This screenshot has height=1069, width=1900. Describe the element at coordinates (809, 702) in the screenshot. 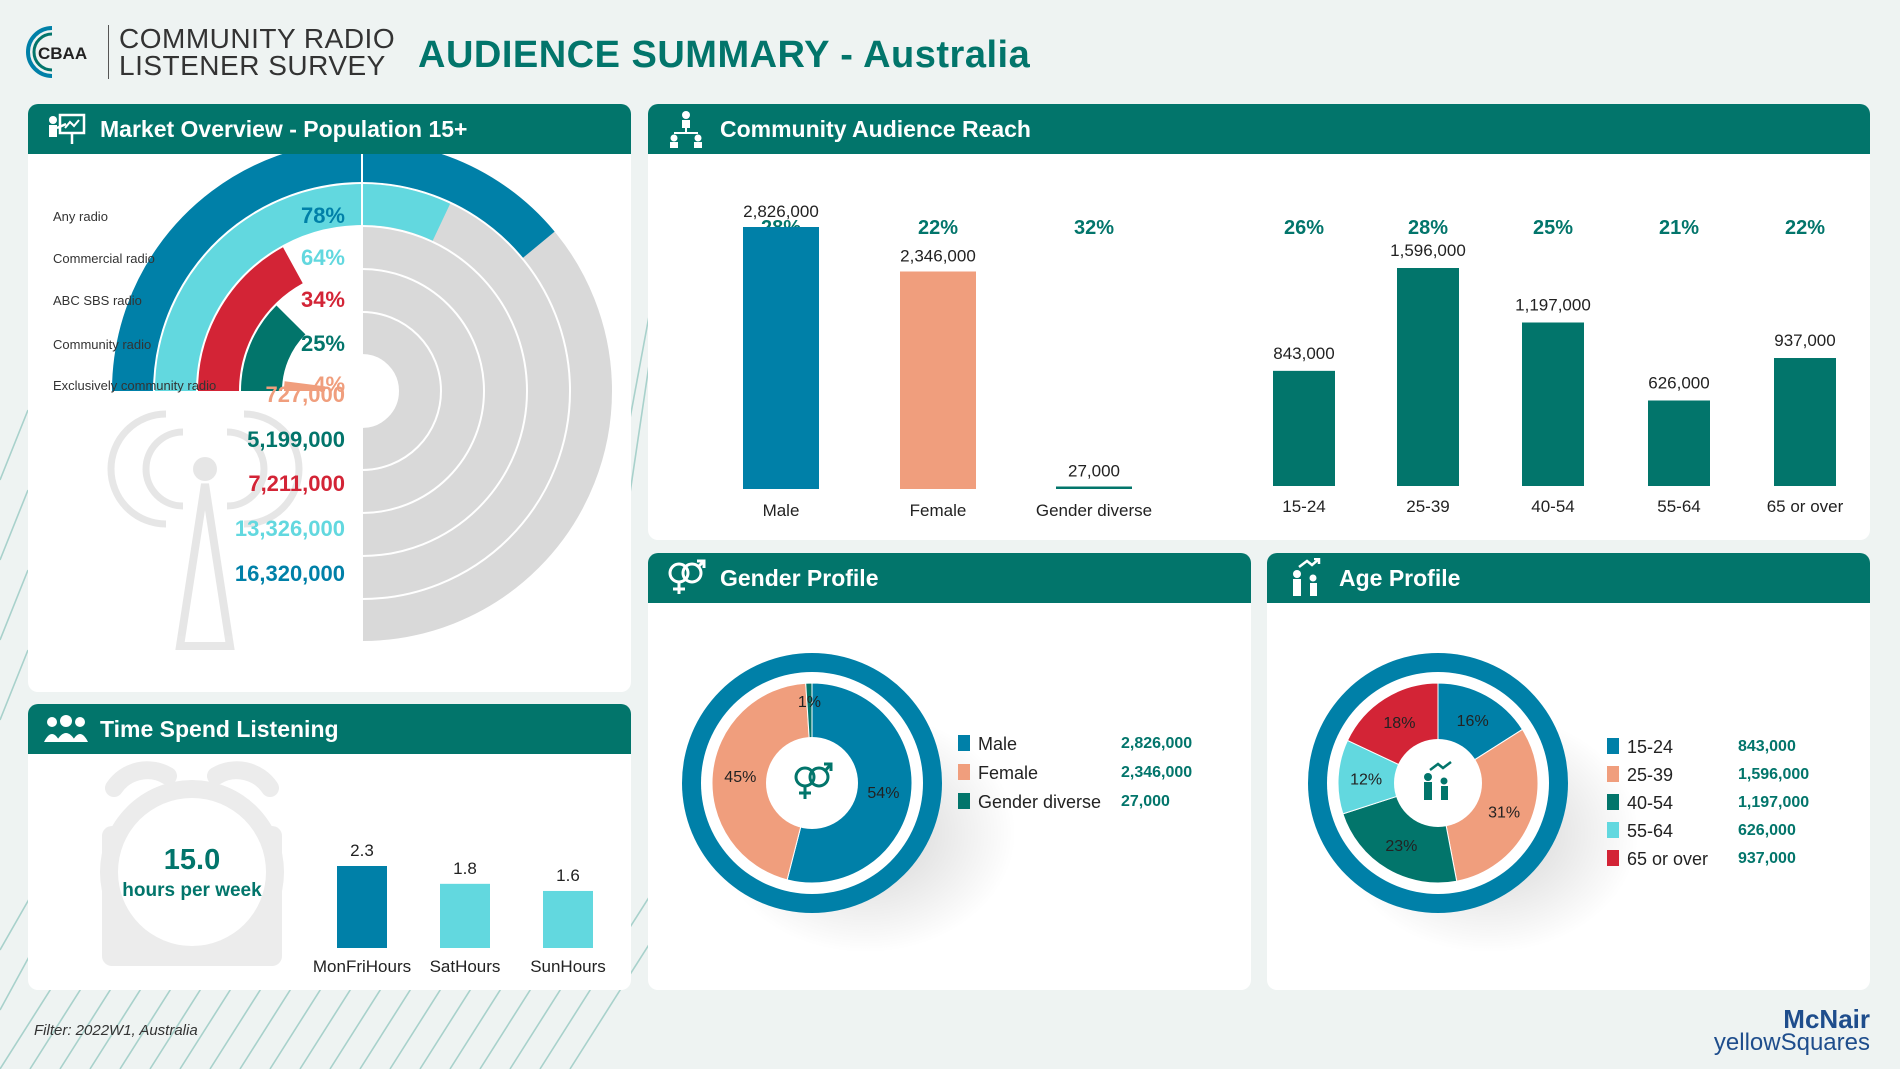

I see `pie-label-gender-diverse: 1%` at that location.